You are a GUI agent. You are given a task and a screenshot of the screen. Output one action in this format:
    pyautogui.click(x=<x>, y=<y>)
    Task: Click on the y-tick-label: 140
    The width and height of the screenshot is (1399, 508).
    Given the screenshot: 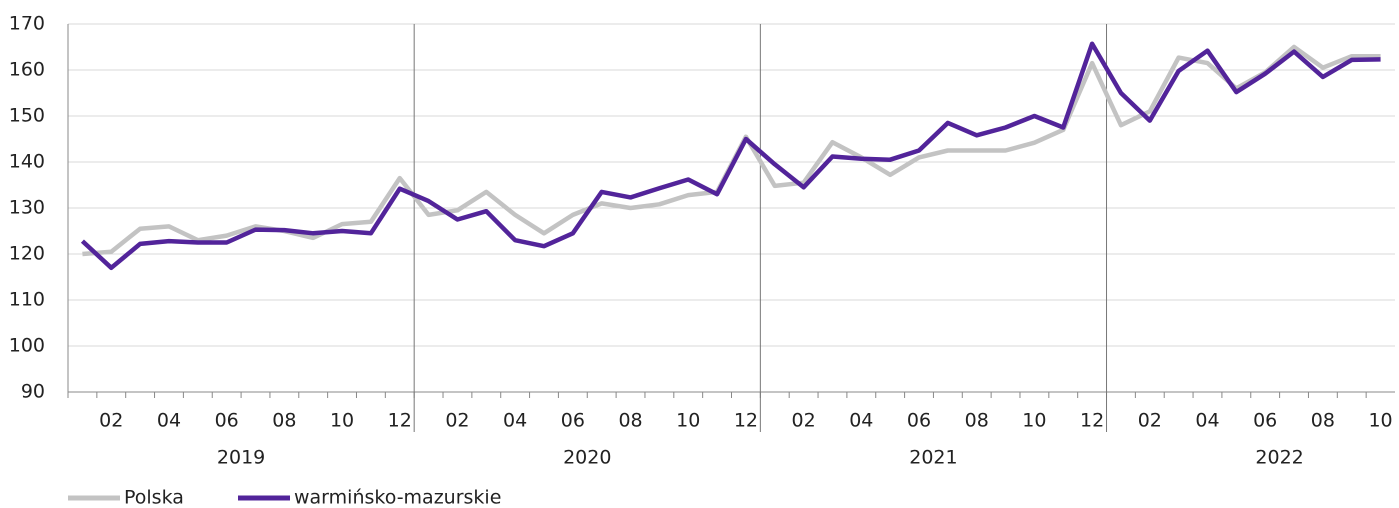 What is the action you would take?
    pyautogui.click(x=27, y=162)
    